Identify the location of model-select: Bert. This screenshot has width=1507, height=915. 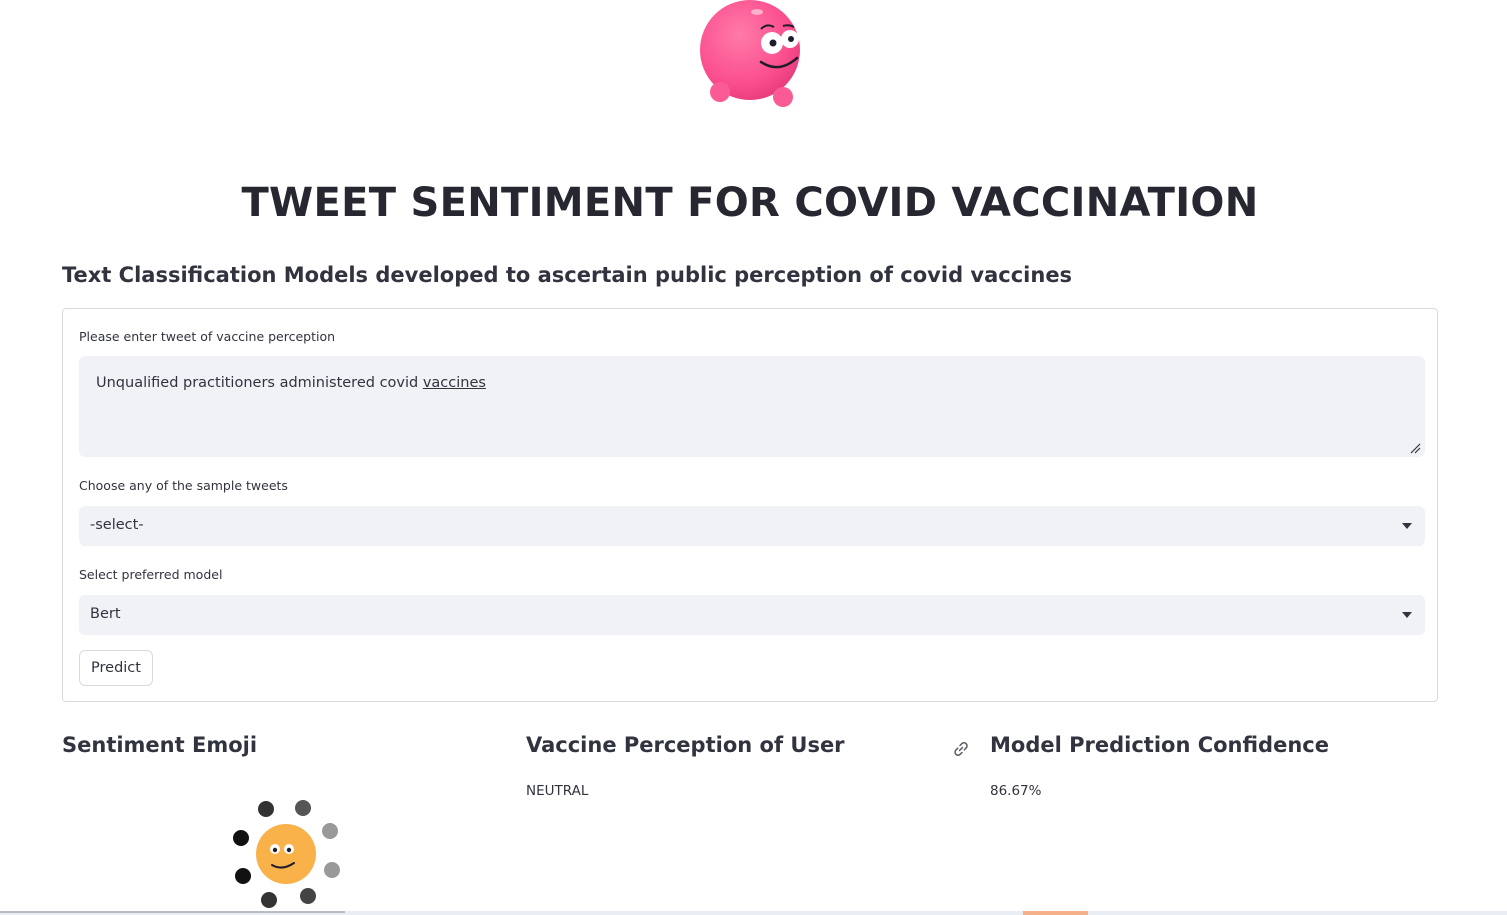
(752, 615).